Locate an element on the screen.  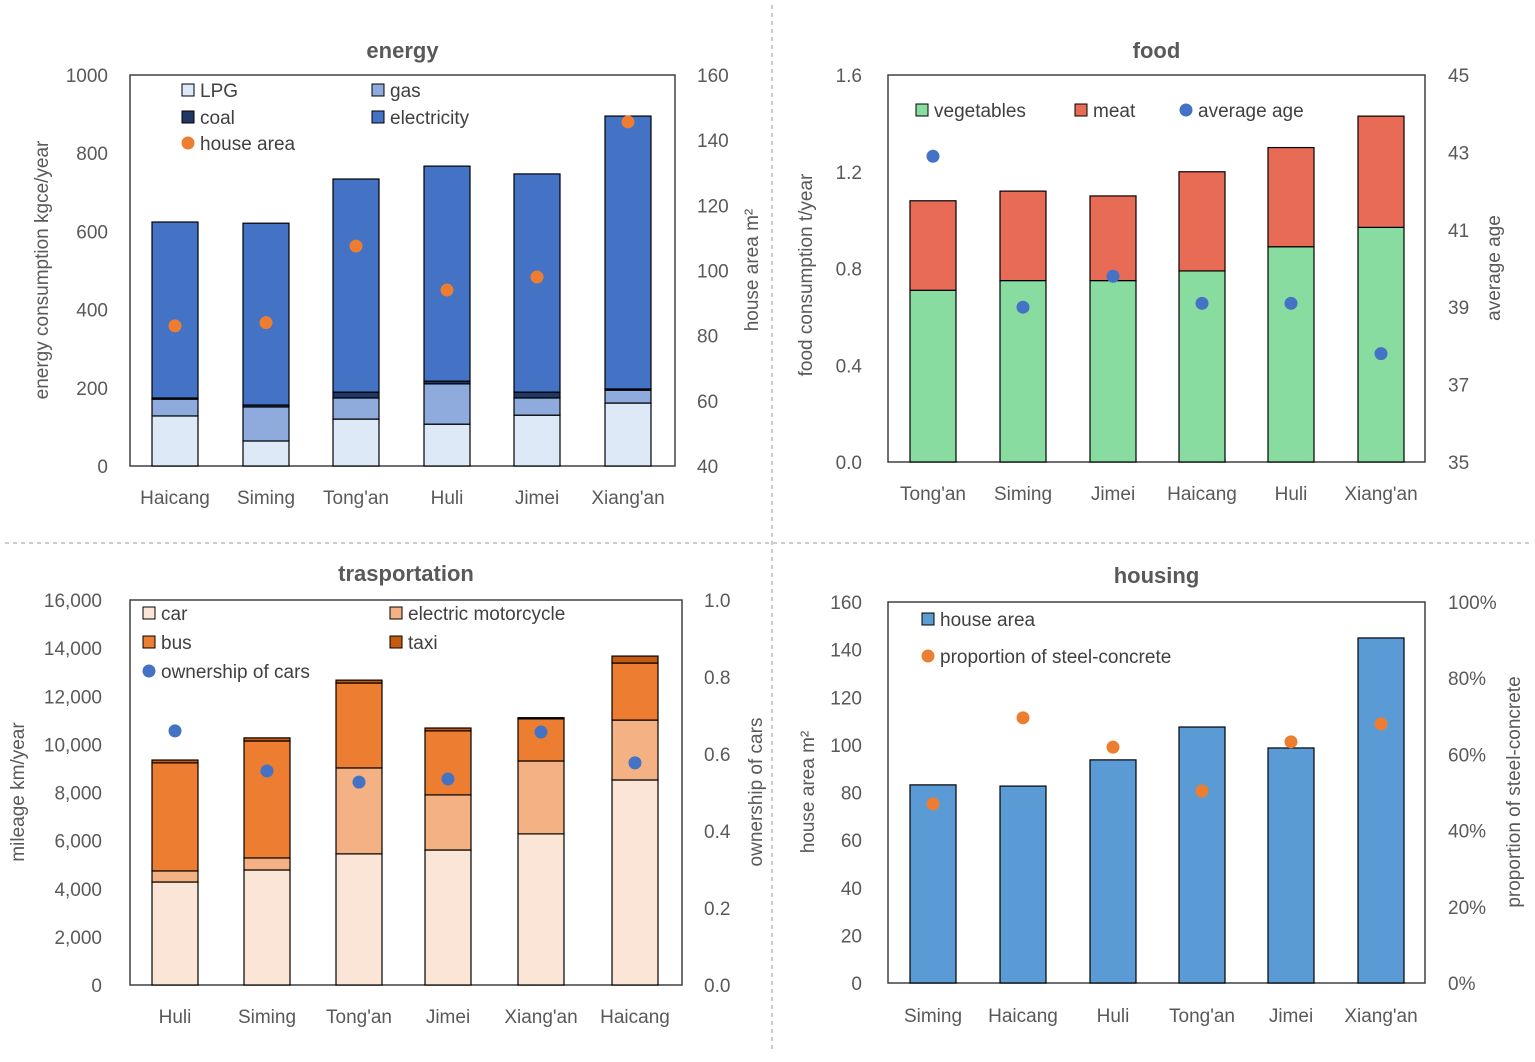
legend-label: car is located at coordinates (174, 614).